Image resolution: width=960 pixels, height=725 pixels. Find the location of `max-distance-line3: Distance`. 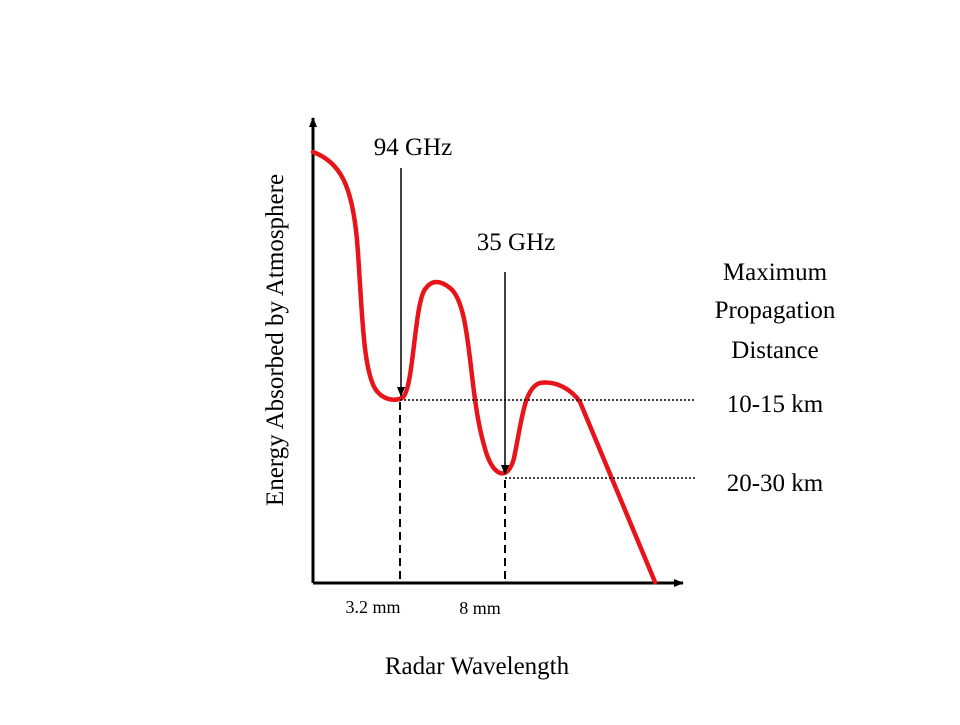

max-distance-line3: Distance is located at coordinates (774, 350).